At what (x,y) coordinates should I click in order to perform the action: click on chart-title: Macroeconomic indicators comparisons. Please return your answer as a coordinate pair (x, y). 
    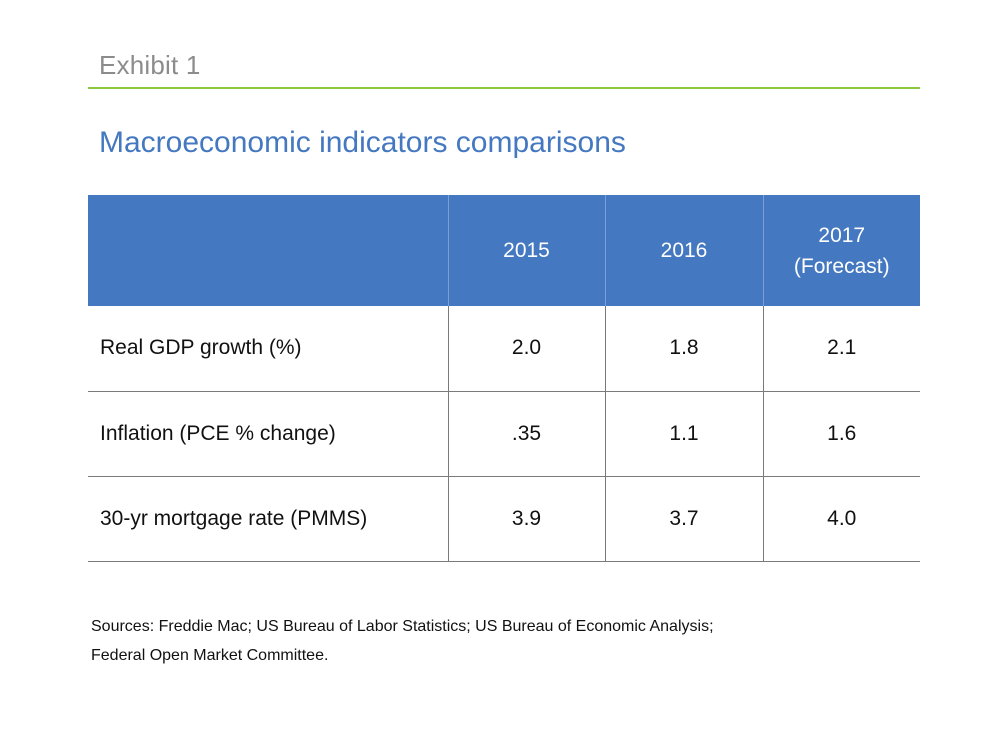
    Looking at the image, I should click on (362, 142).